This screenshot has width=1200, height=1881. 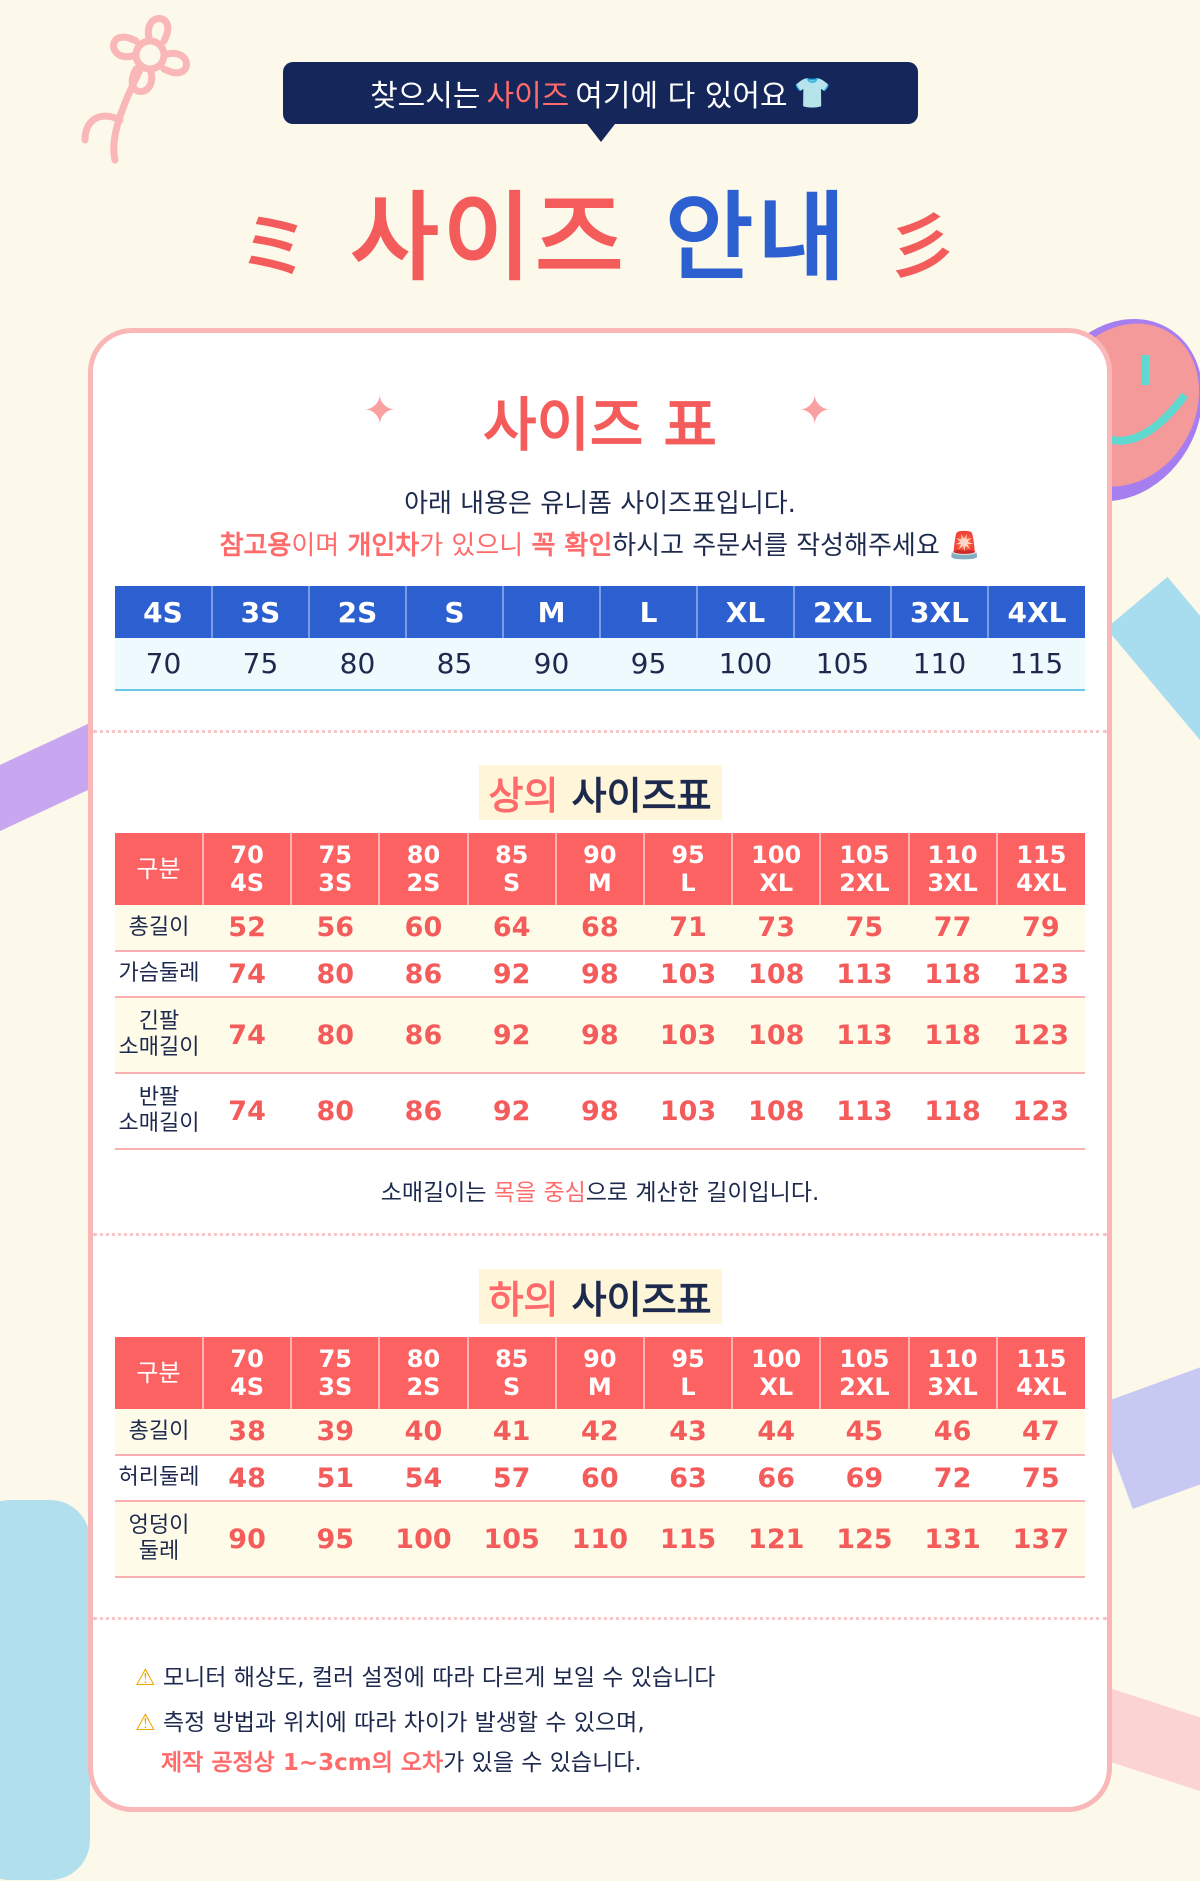 I want to click on size-value: 75, so click(x=260, y=664).